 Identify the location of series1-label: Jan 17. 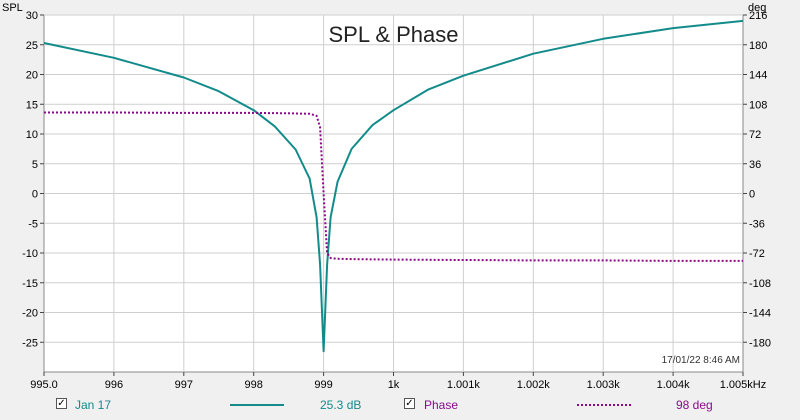
(93, 405).